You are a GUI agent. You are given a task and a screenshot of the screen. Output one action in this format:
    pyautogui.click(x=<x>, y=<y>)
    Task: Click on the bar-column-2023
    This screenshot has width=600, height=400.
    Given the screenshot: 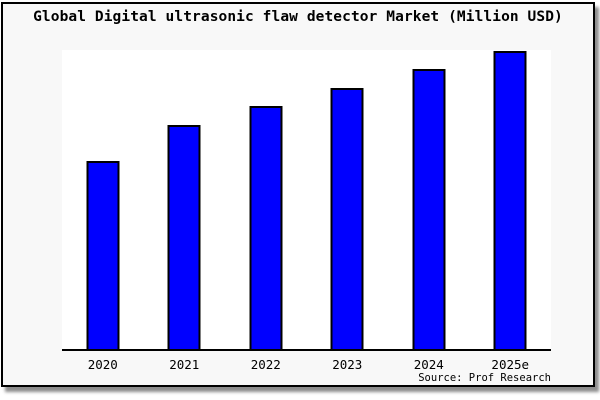 What is the action you would take?
    pyautogui.click(x=348, y=199)
    